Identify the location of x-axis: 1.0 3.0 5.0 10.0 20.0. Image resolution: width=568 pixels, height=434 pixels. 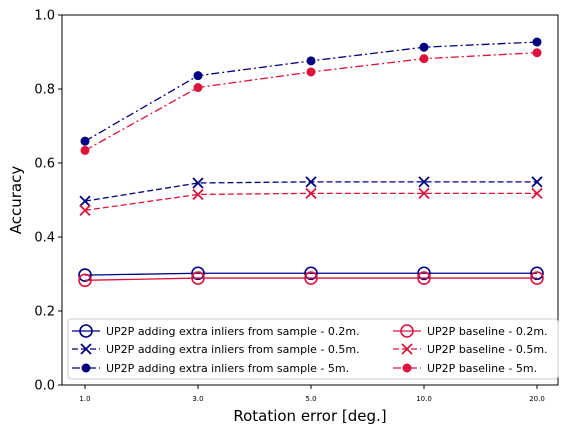
(312, 394).